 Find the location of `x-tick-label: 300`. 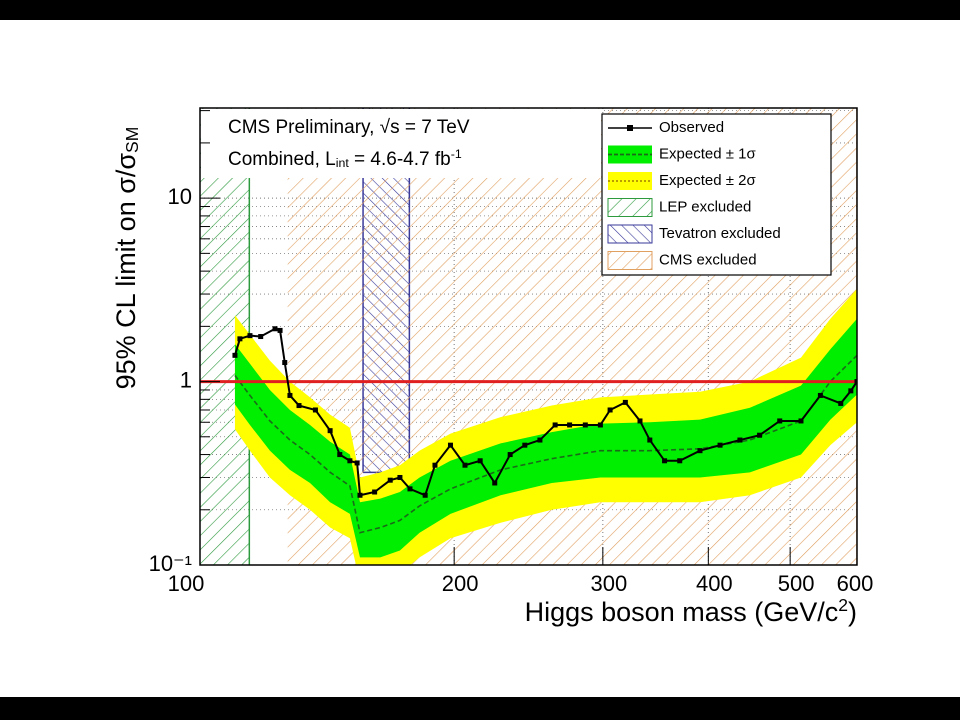

x-tick-label: 300 is located at coordinates (608, 583).